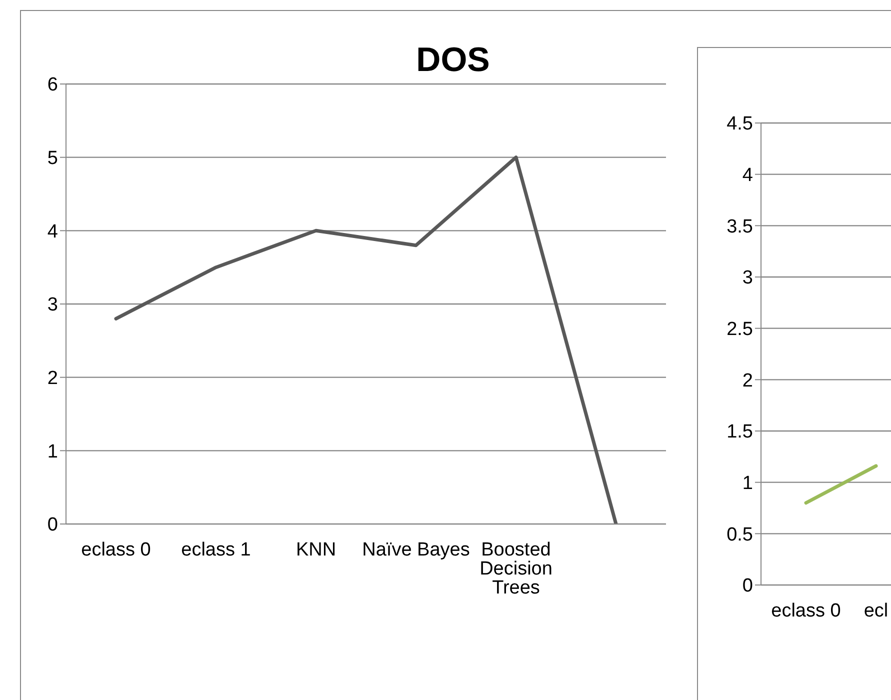  What do you see at coordinates (516, 568) in the screenshot?
I see `x-tick-label: Boosted Decision Trees` at bounding box center [516, 568].